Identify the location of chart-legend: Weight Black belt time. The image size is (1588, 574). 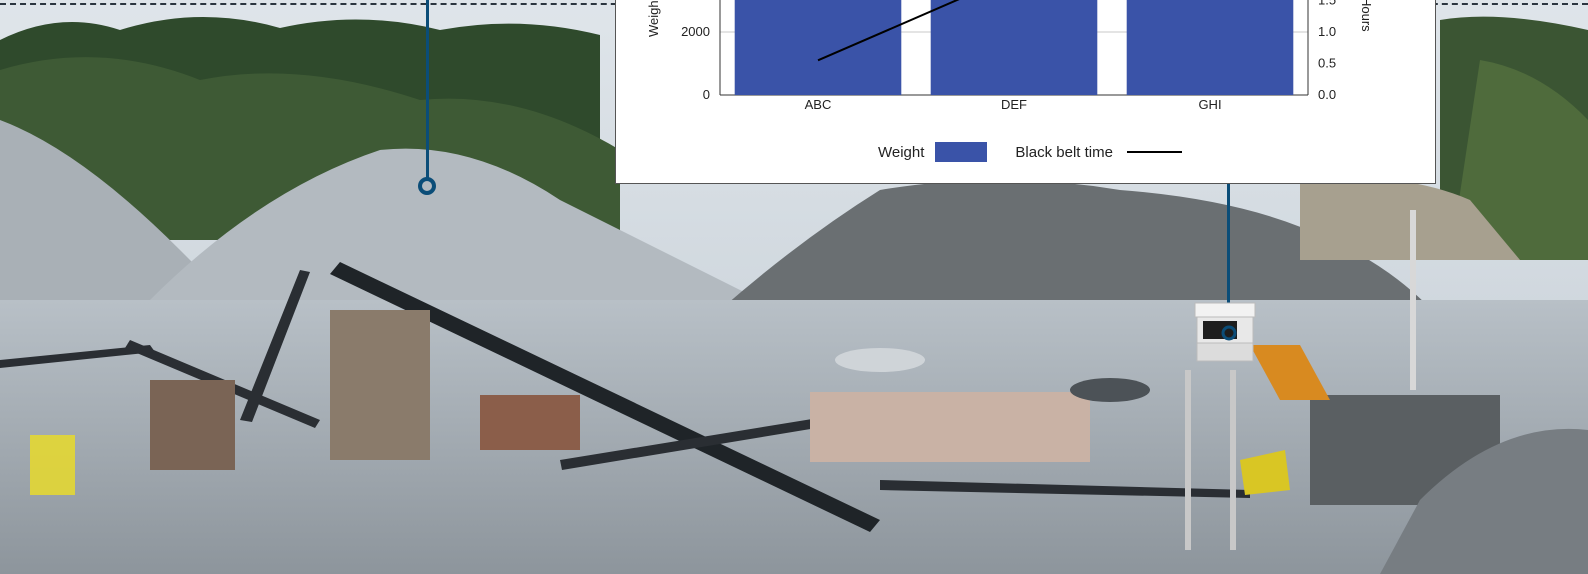
(1030, 152).